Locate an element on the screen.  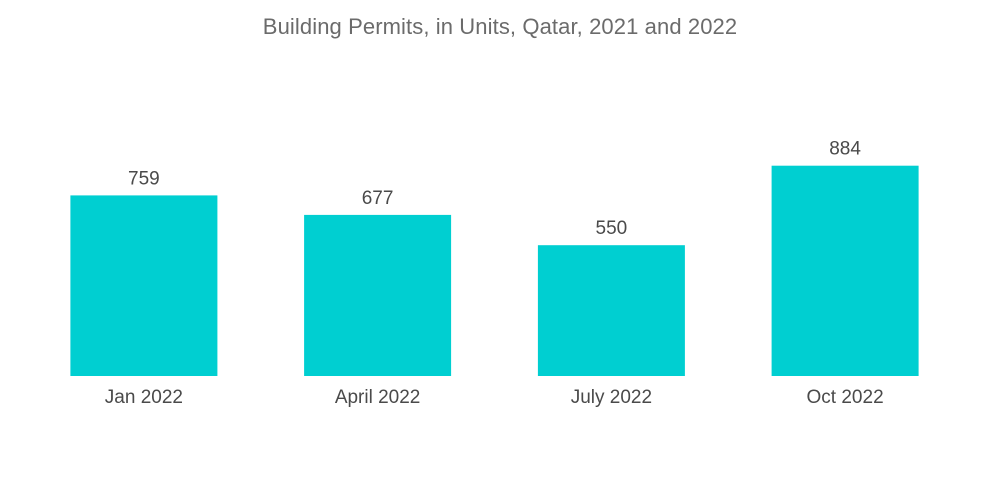
x-tick-label: July 2022 is located at coordinates (611, 397).